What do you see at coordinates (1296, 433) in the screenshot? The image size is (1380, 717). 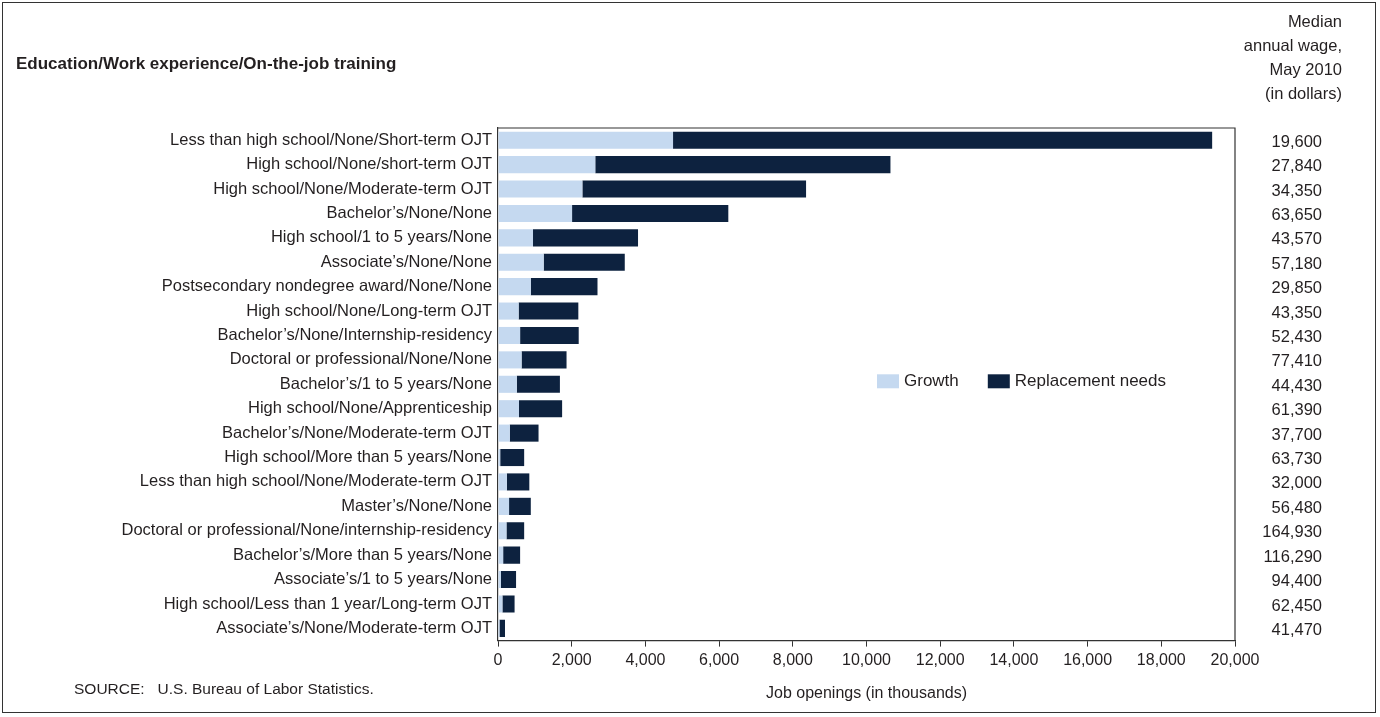 I see `text: 37,700` at bounding box center [1296, 433].